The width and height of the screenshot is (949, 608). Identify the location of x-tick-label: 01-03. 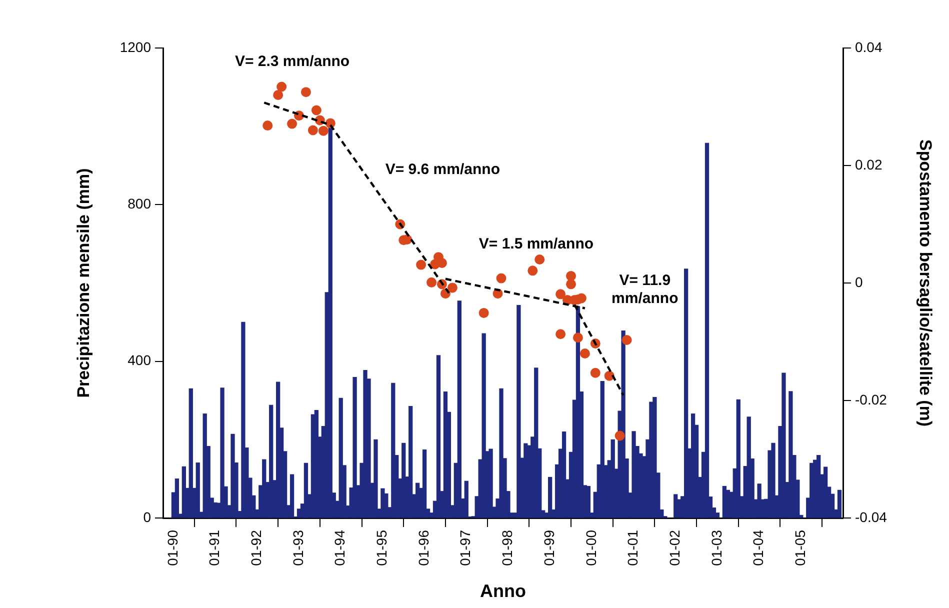
(716, 548).